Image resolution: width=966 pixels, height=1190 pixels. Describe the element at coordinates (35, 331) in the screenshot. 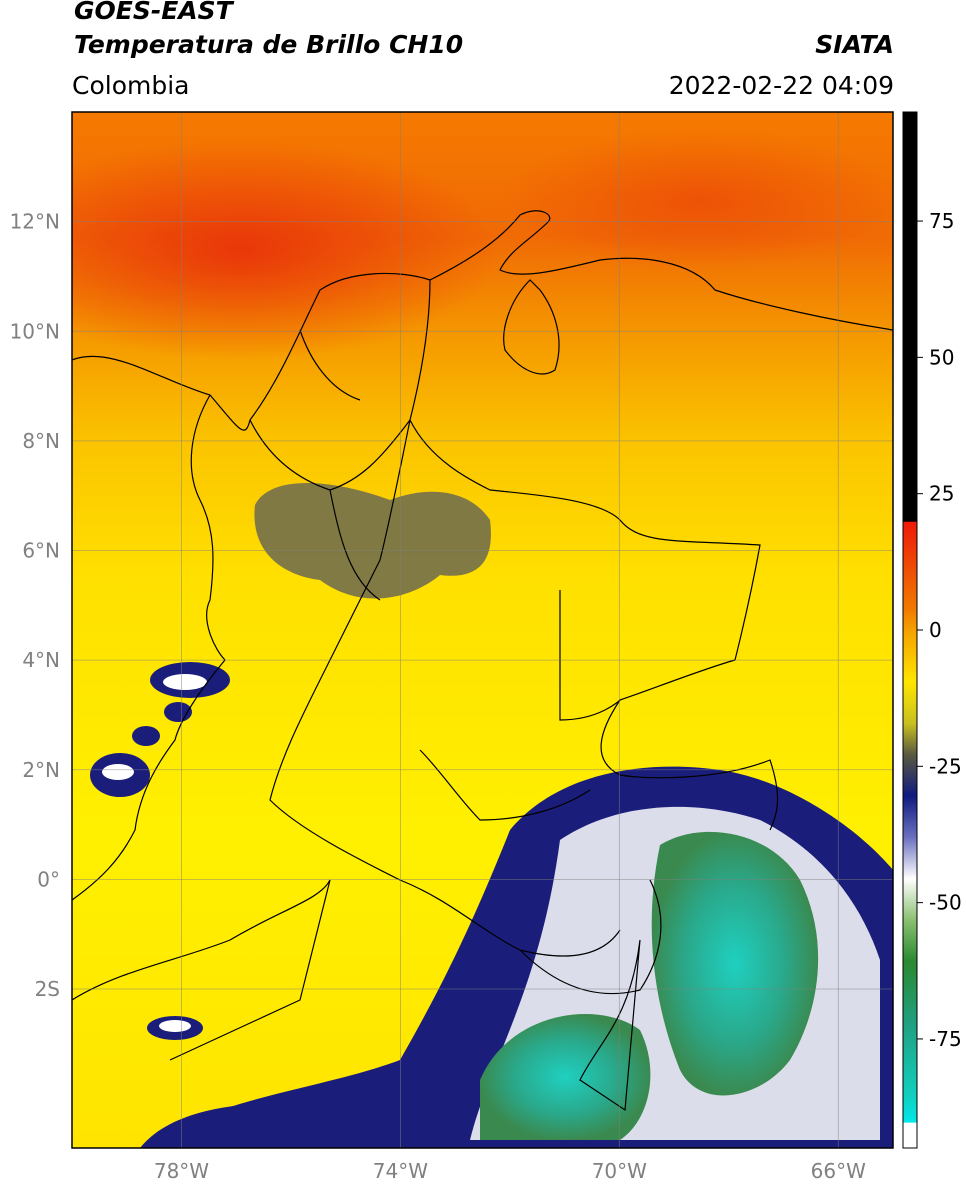

I see `lat-tick-label: 10°N` at that location.